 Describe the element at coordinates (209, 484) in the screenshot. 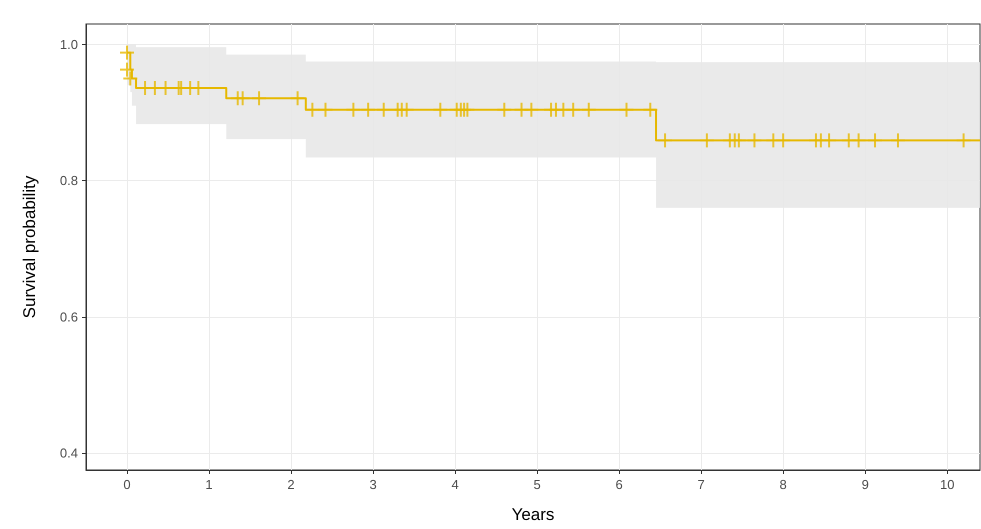

I see `x-tick-label: 1` at that location.